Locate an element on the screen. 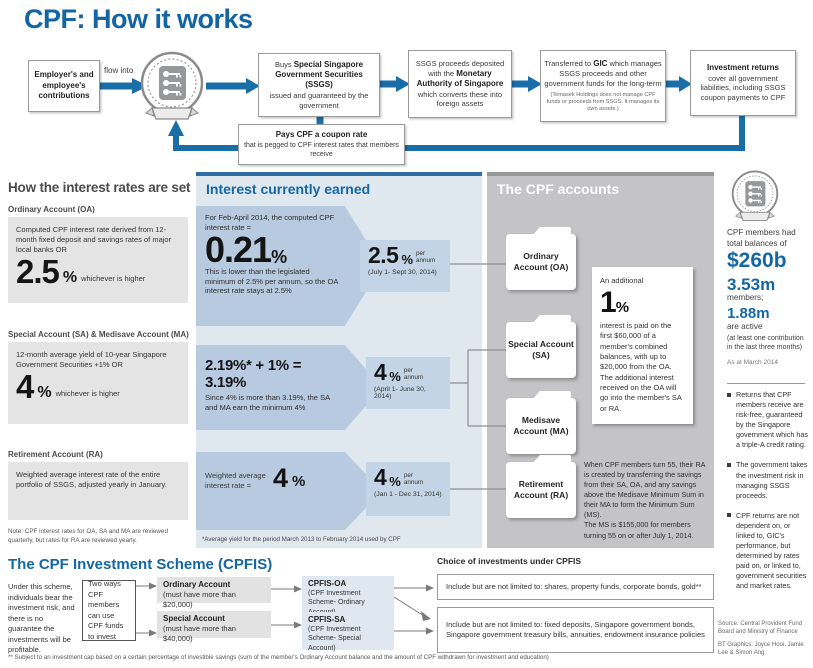 The image size is (813, 668). oa-current-rate-box: 2.5% per annum (July 1- Sept 30, 2014) is located at coordinates (405, 266).